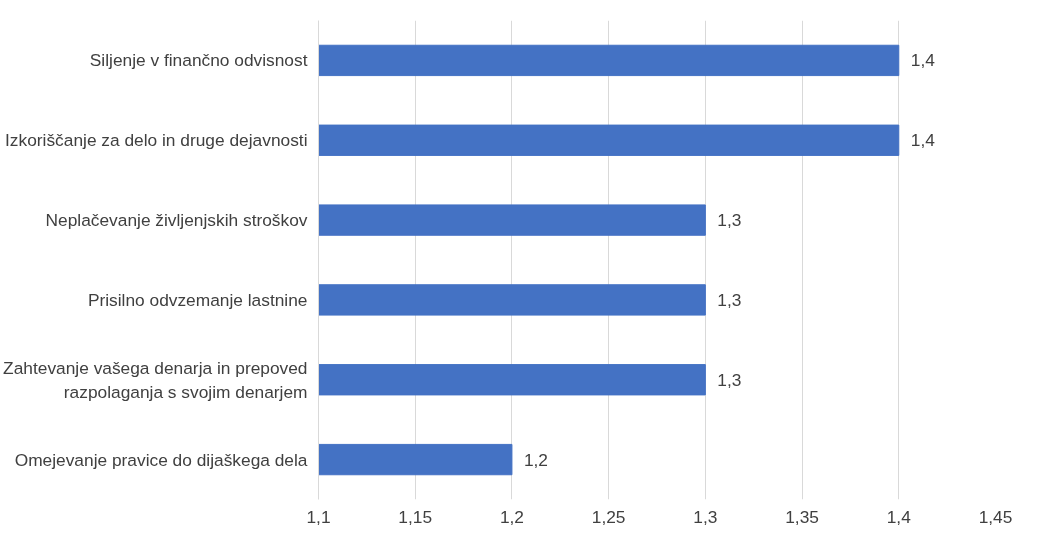 This screenshot has width=1052, height=533. I want to click on y-tick-label: Neplačevanje življenjskih stroškov, so click(176, 220).